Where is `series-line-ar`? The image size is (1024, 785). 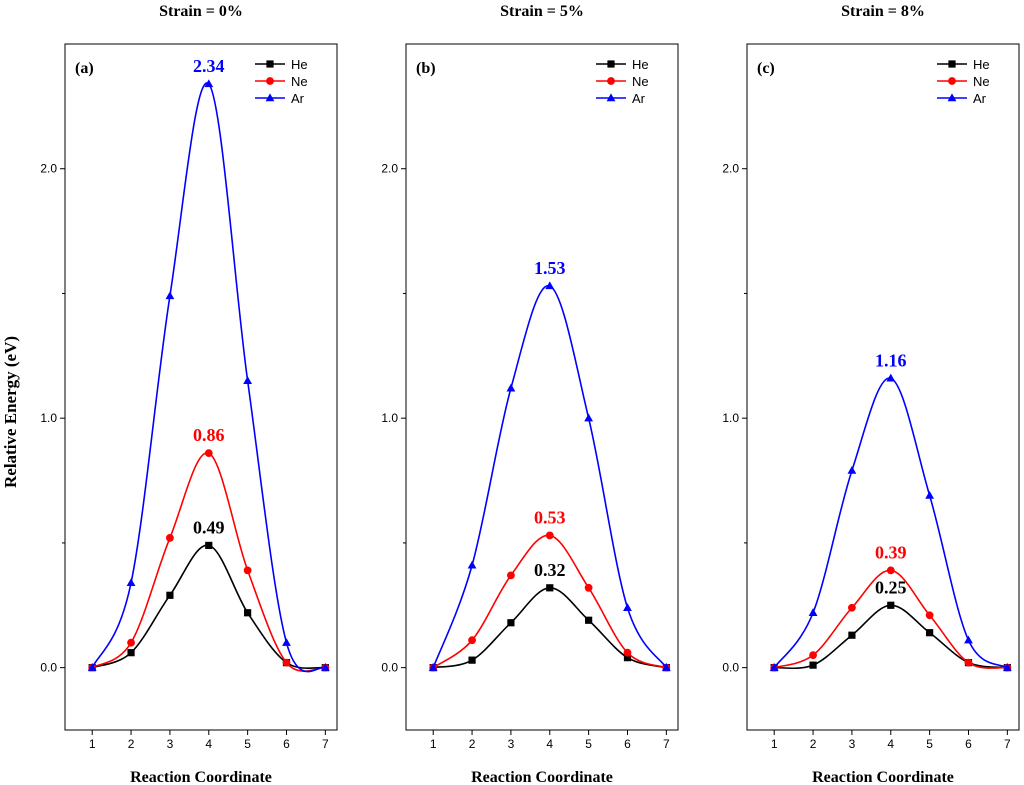 series-line-ar is located at coordinates (890, 523).